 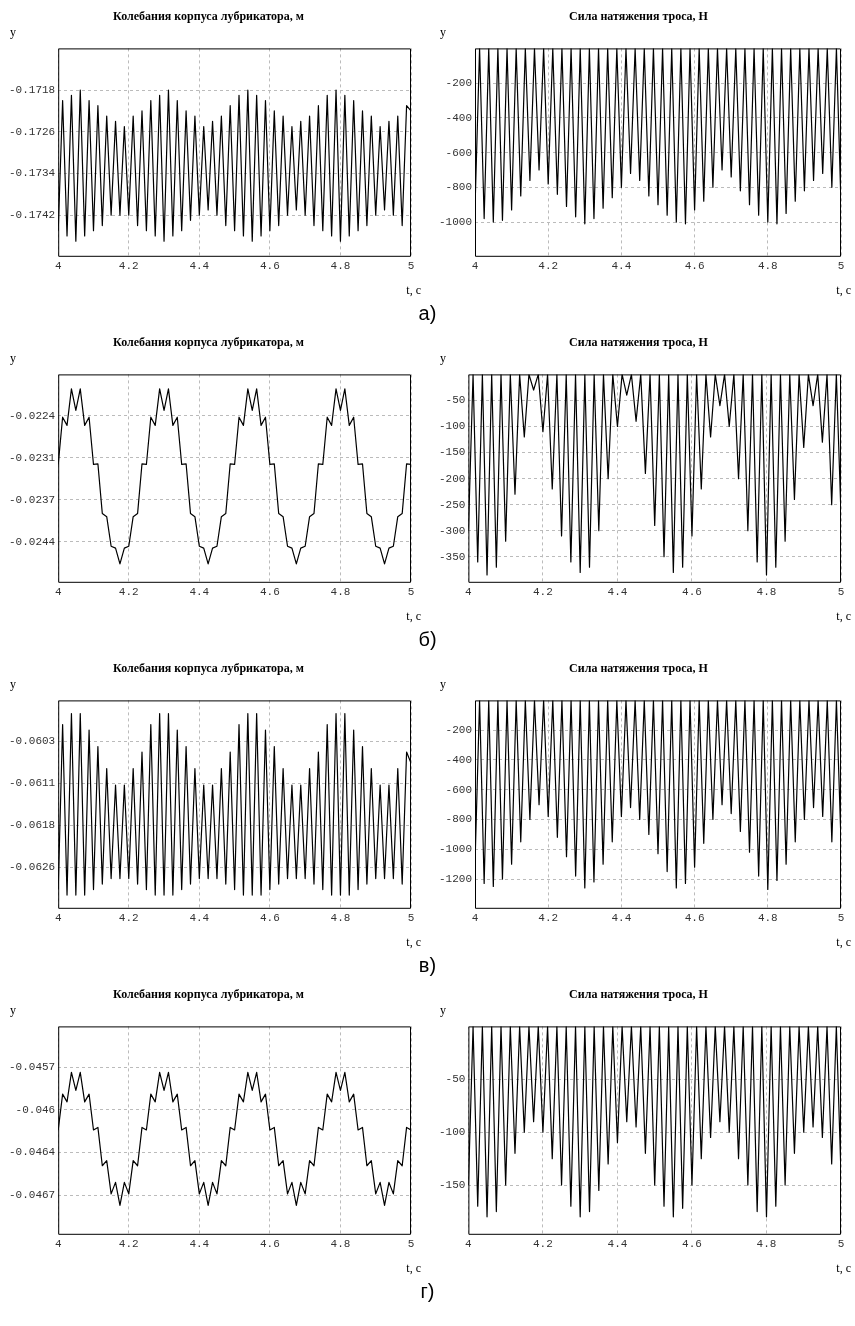 What do you see at coordinates (427, 1291) in the screenshot?
I see `text: г)` at bounding box center [427, 1291].